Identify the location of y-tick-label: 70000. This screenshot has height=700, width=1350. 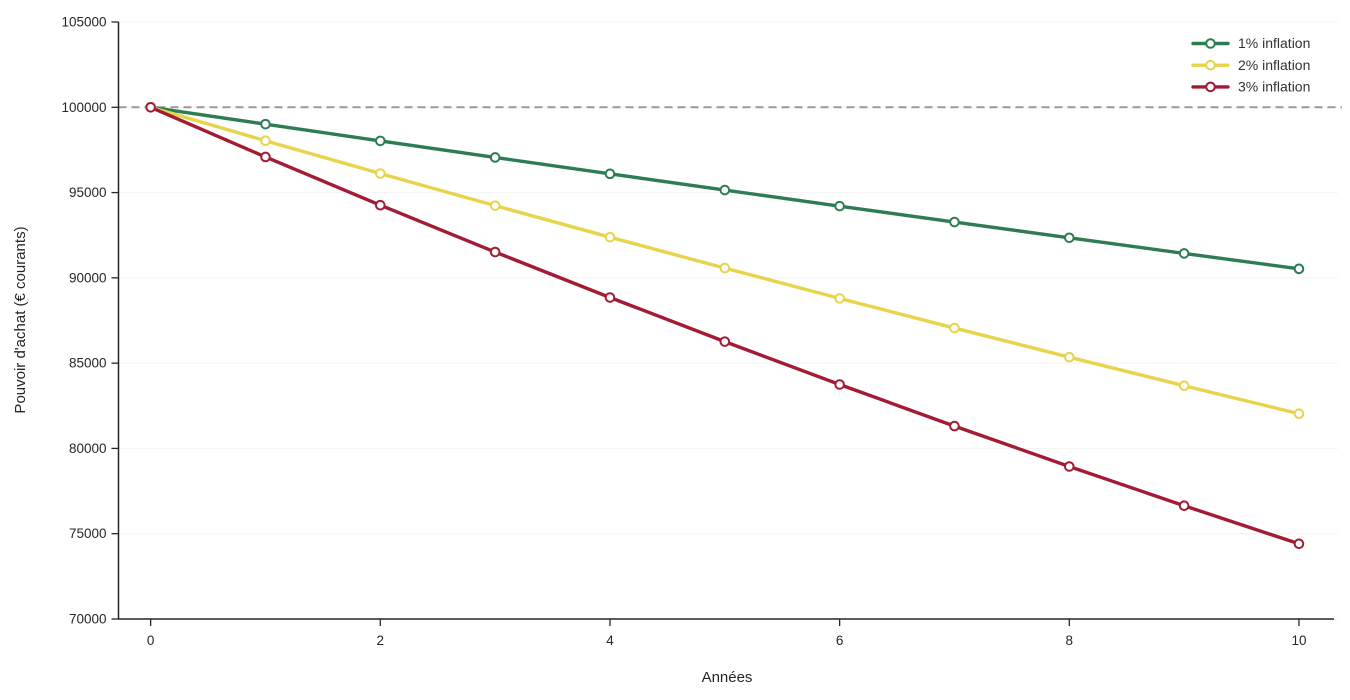
(88, 619).